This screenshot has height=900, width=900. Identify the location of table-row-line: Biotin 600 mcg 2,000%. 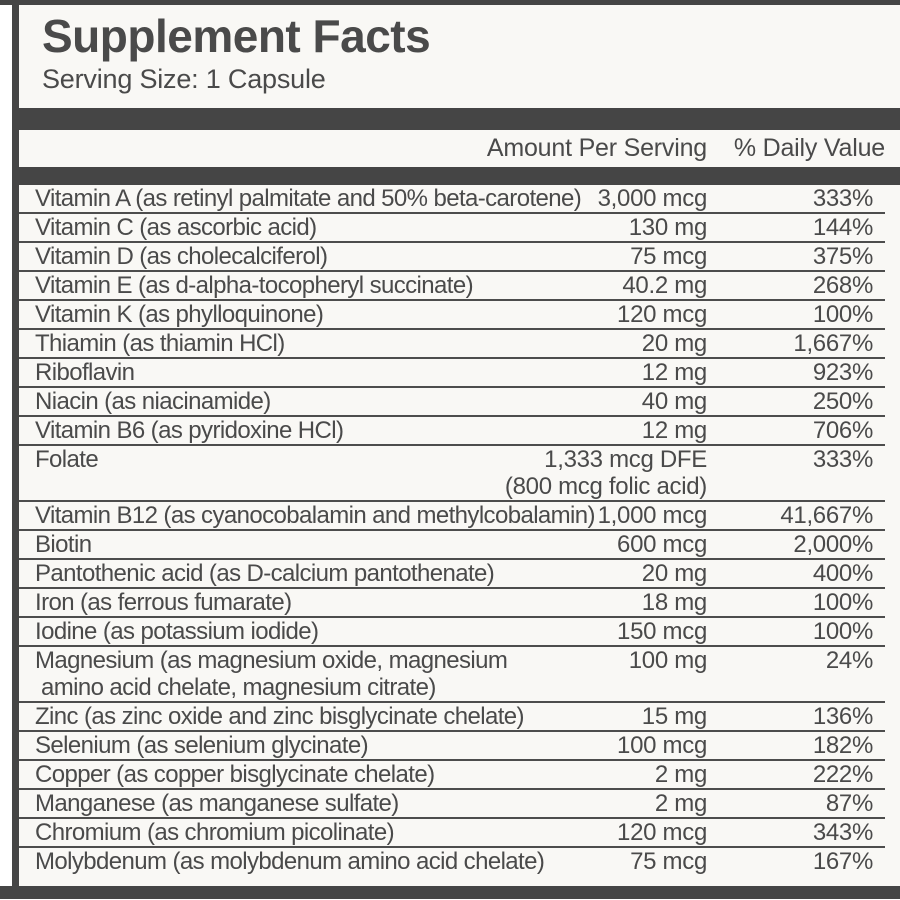
(452, 544).